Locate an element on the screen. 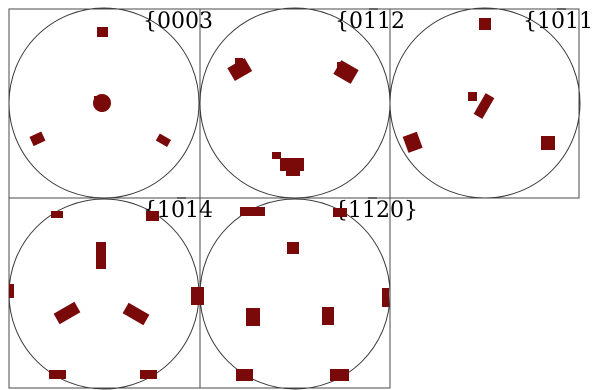 The width and height of the screenshot is (593, 390). svg-text: {0003 is located at coordinates (178, 21).